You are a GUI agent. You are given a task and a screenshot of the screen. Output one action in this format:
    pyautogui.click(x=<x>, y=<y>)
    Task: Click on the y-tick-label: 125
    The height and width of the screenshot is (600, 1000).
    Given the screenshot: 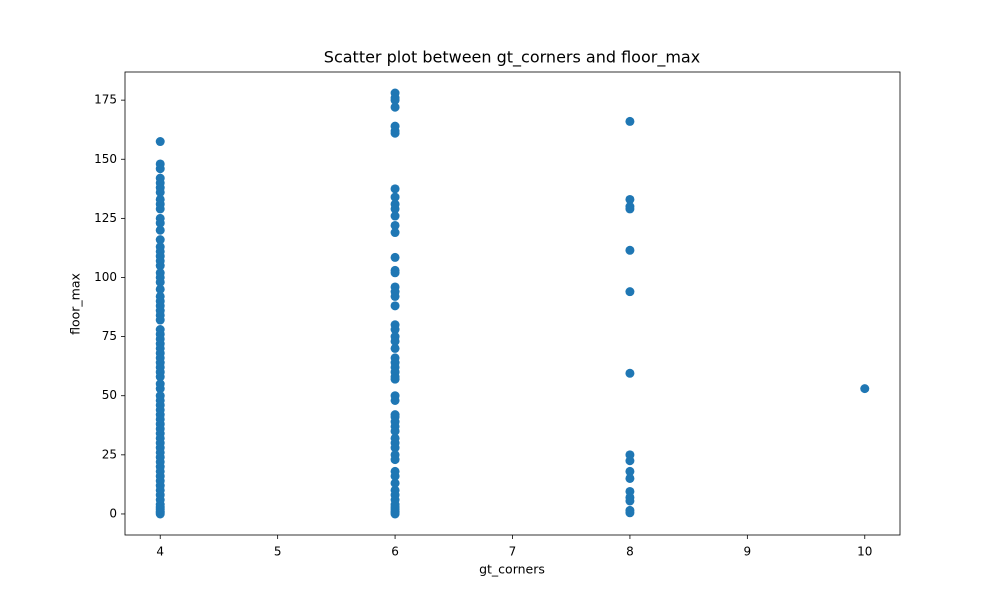 What is the action you would take?
    pyautogui.click(x=105, y=218)
    